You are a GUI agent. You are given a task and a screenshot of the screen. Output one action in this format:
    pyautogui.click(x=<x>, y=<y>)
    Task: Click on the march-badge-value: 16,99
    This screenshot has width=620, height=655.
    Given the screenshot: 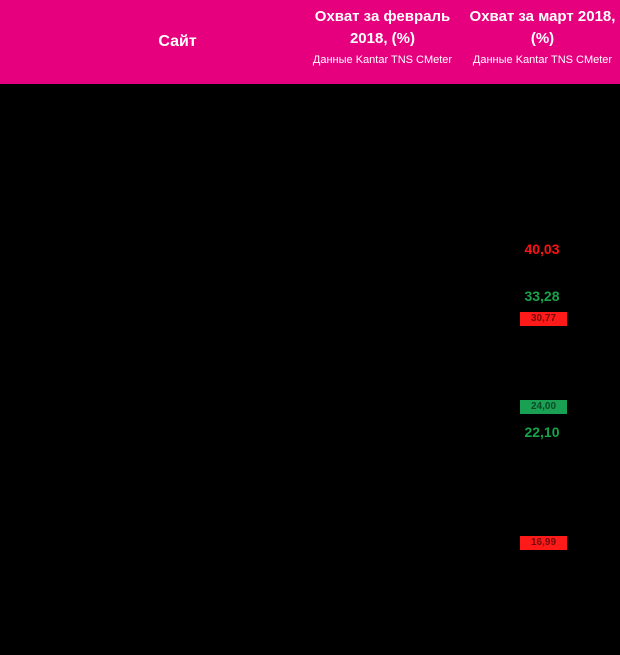 What is the action you would take?
    pyautogui.click(x=543, y=542)
    